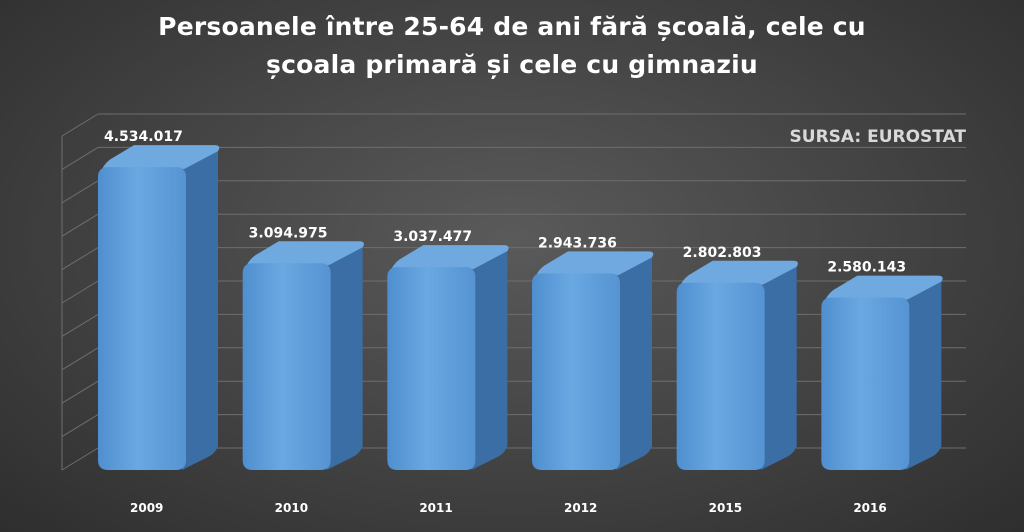 Image resolution: width=1024 pixels, height=532 pixels. What do you see at coordinates (288, 233) in the screenshot?
I see `data-label: 3.094.975` at bounding box center [288, 233].